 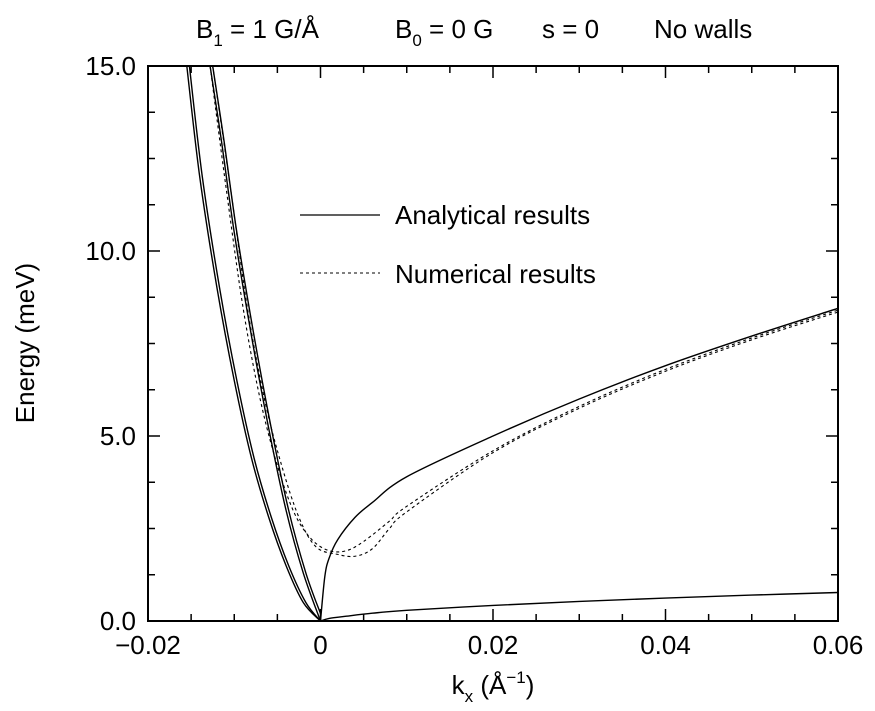 What do you see at coordinates (703, 29) in the screenshot?
I see `chart-title-walls: No walls` at bounding box center [703, 29].